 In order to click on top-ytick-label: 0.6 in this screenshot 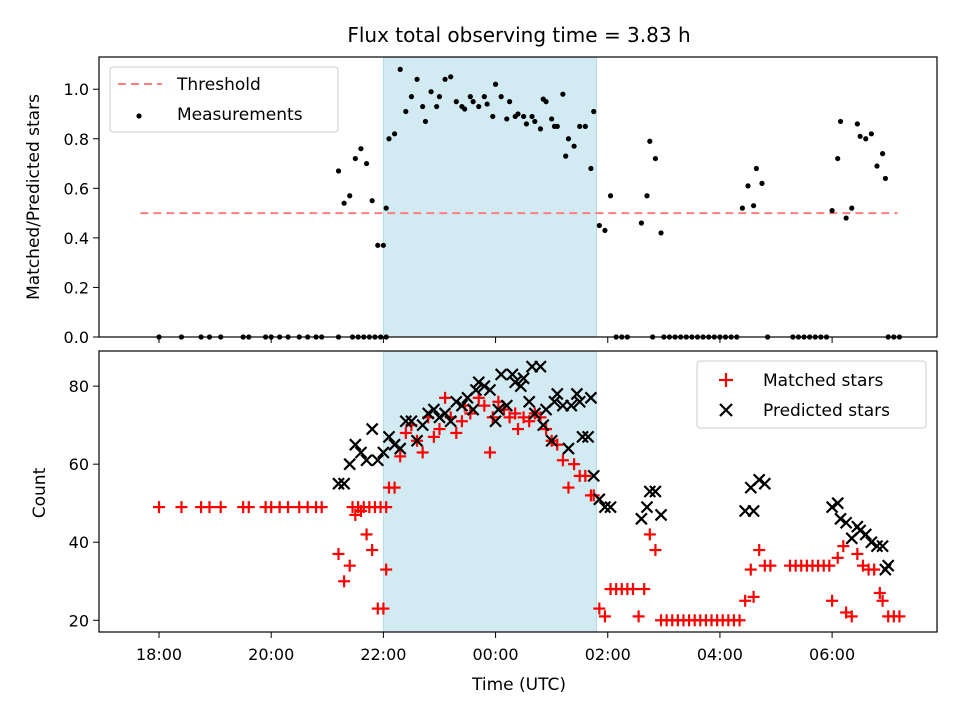, I will do `click(76, 188)`.